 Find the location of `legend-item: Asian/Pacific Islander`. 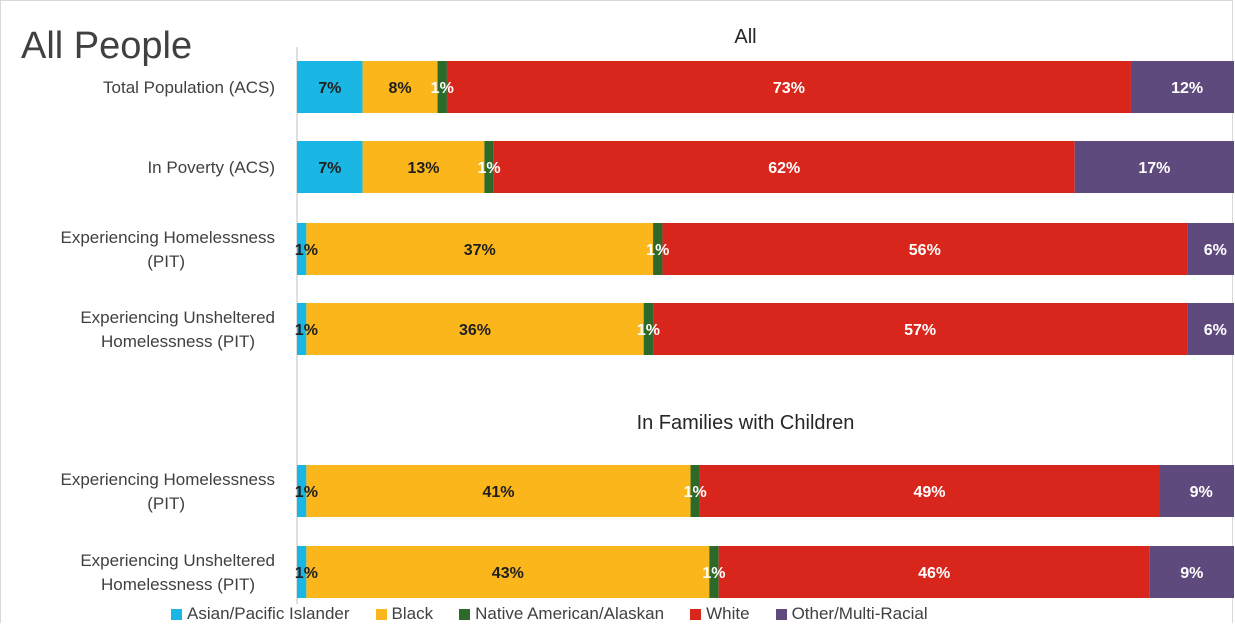

legend-item: Asian/Pacific Islander is located at coordinates (260, 614).